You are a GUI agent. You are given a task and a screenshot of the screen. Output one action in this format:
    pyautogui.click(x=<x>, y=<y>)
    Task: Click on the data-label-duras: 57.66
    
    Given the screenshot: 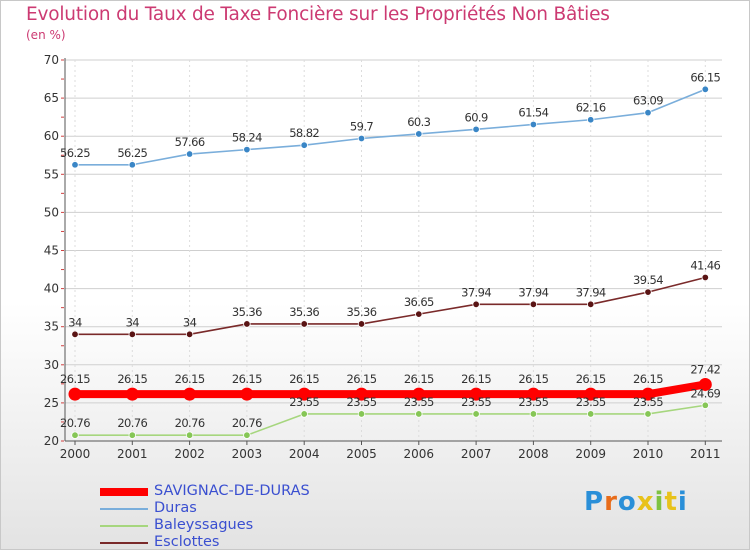 What is the action you would take?
    pyautogui.click(x=190, y=142)
    